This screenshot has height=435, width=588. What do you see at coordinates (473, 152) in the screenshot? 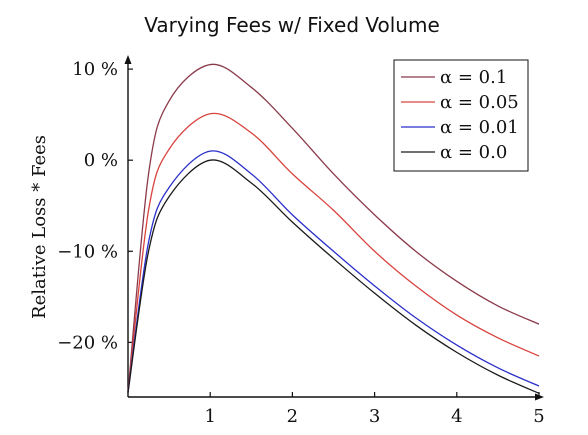
I see `legend-label-3: α = 0.0` at bounding box center [473, 152].